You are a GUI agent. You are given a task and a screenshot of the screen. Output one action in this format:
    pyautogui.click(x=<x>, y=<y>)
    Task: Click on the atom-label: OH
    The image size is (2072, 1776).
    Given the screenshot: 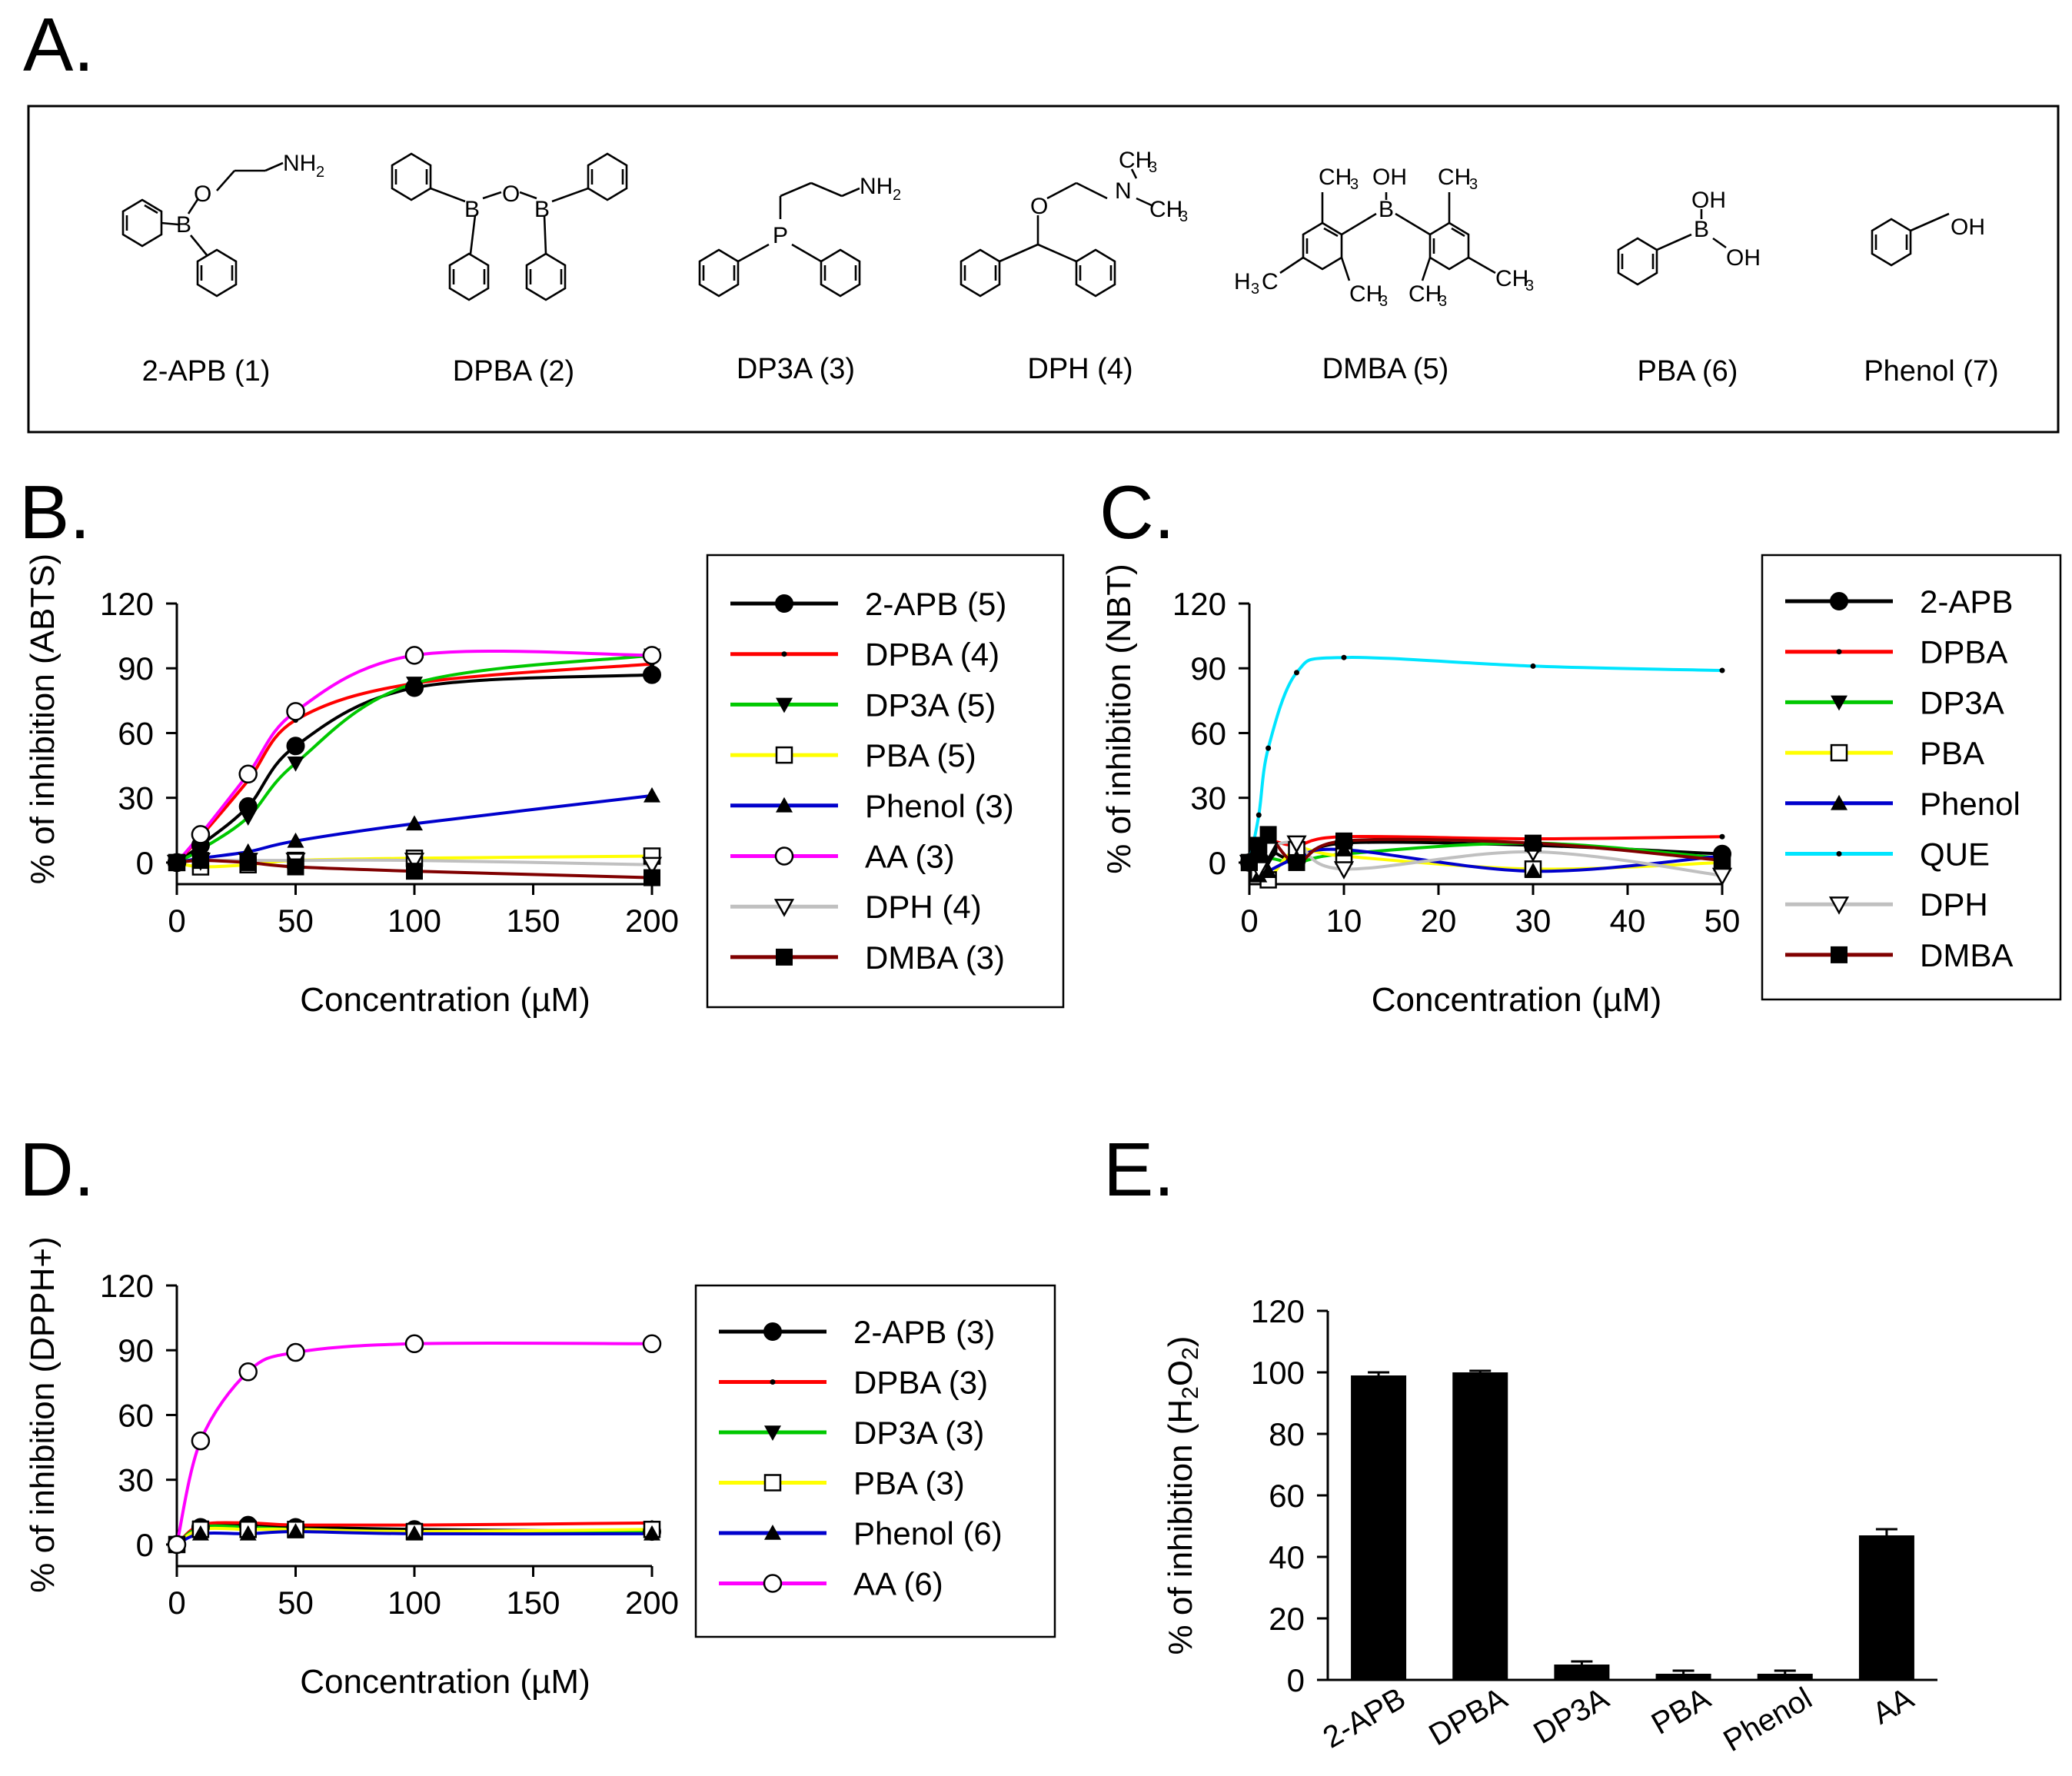 What is the action you would take?
    pyautogui.click(x=1708, y=200)
    